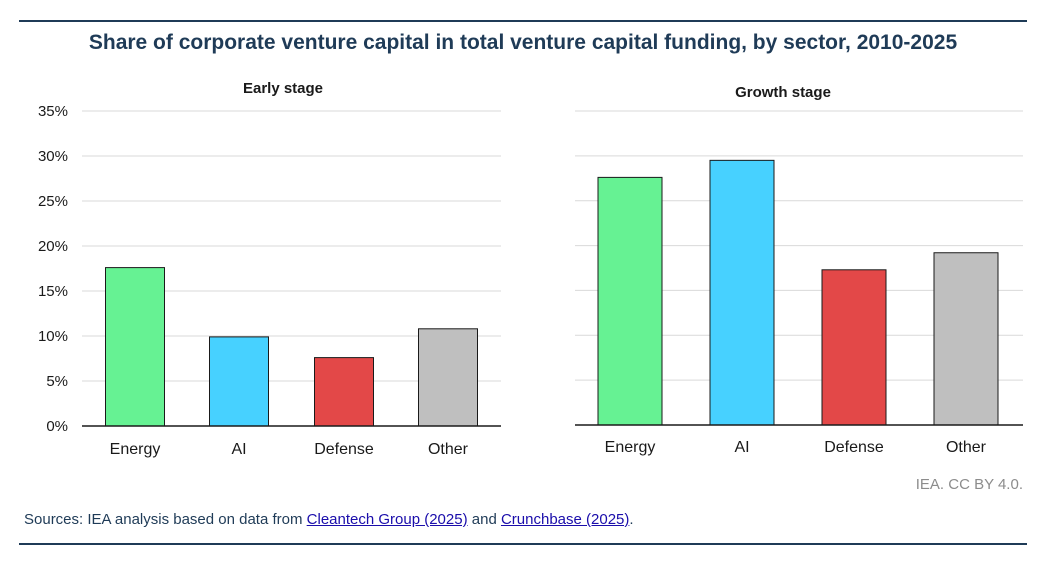 Image resolution: width=1056 pixels, height=568 pixels. Describe the element at coordinates (783, 92) in the screenshot. I see `chart2-panel-title: Growth stage` at that location.